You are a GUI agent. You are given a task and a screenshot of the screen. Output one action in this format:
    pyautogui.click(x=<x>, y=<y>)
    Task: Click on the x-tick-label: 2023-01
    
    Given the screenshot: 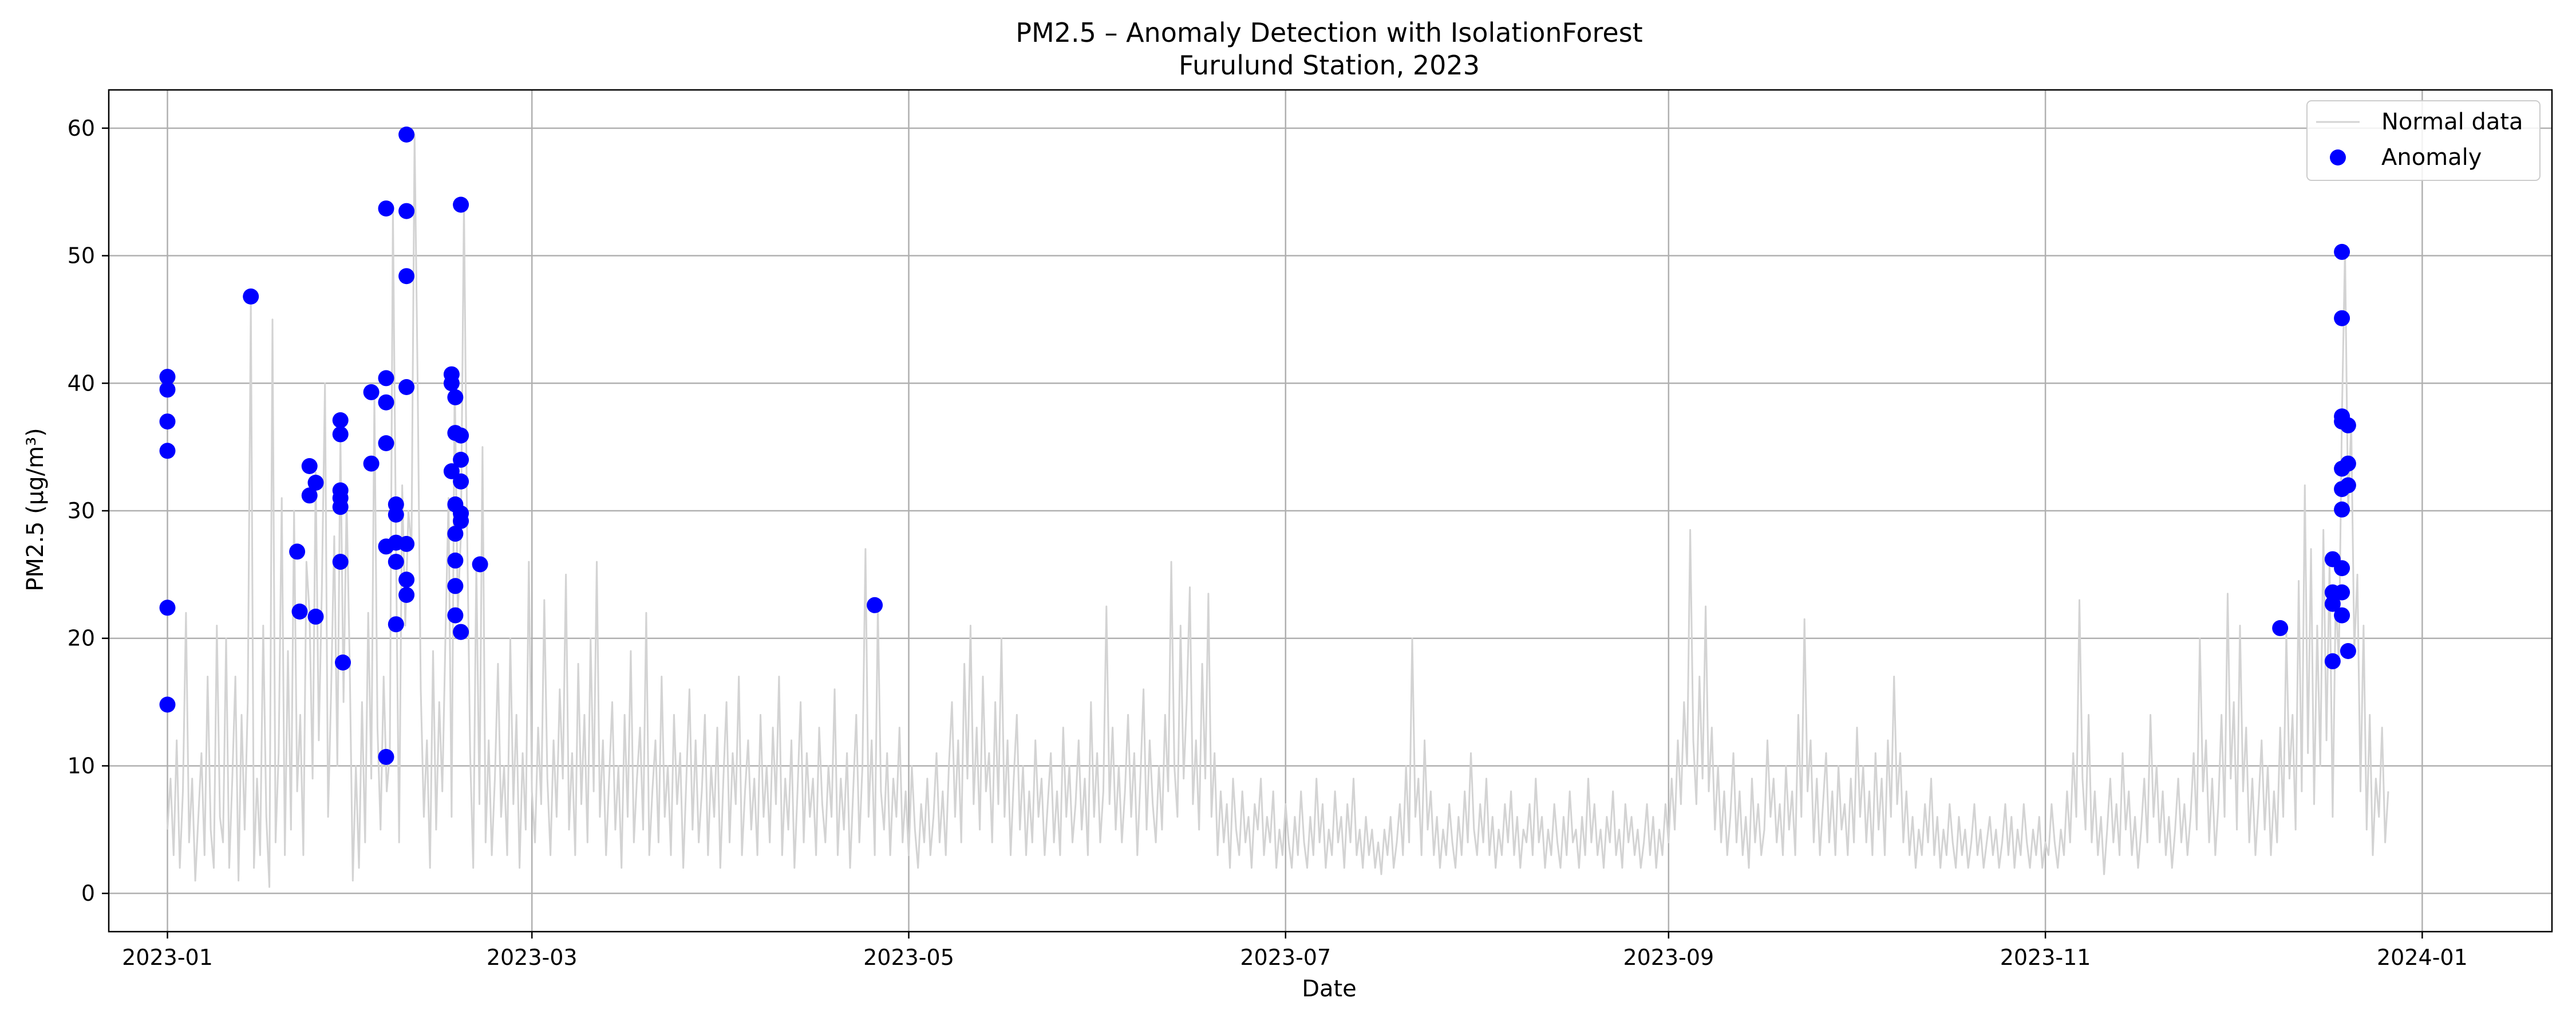 What is the action you would take?
    pyautogui.click(x=167, y=957)
    